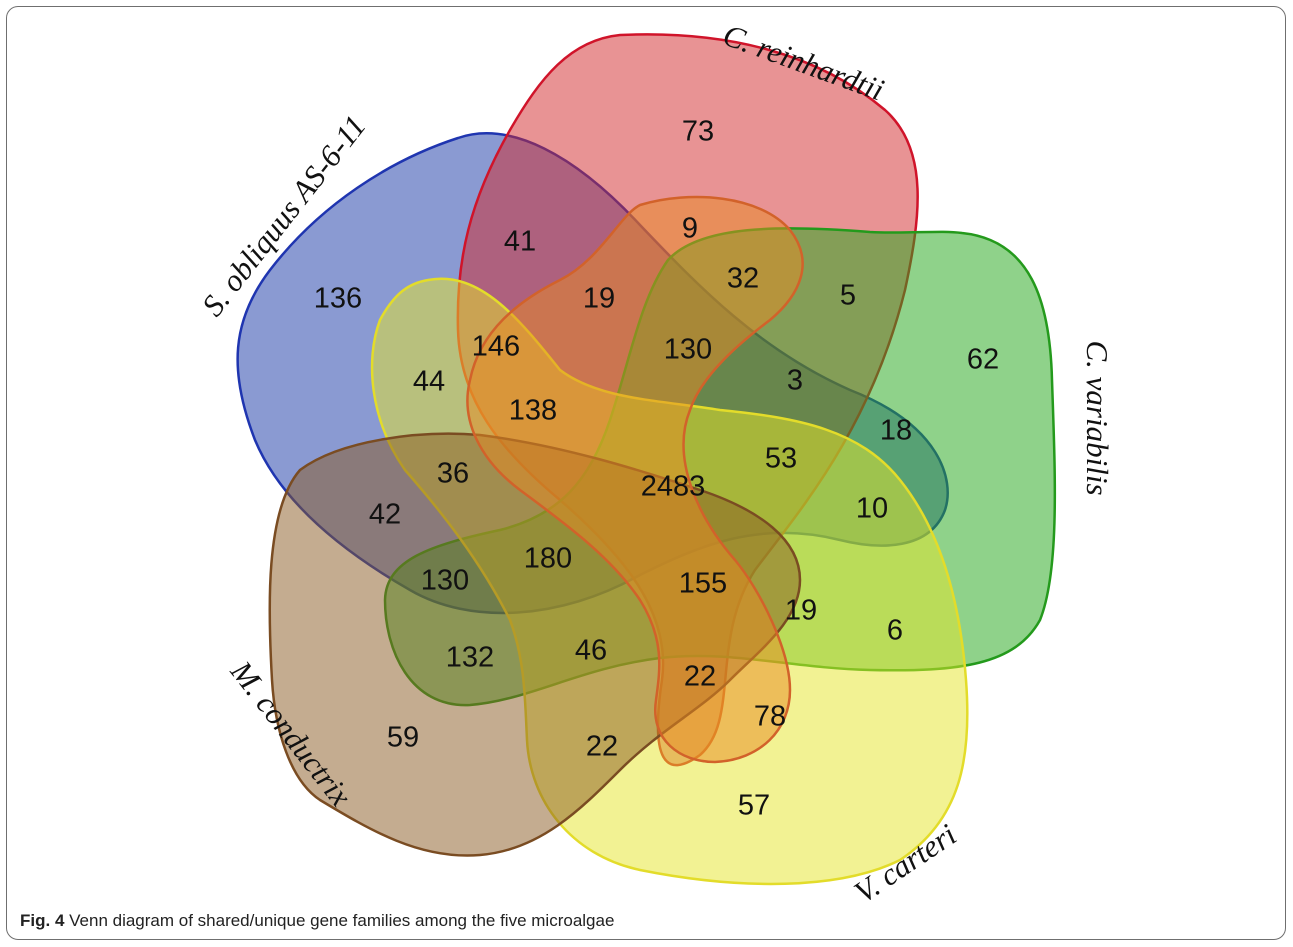 The width and height of the screenshot is (1293, 947). What do you see at coordinates (338, 299) in the screenshot?
I see `region-count: 136` at bounding box center [338, 299].